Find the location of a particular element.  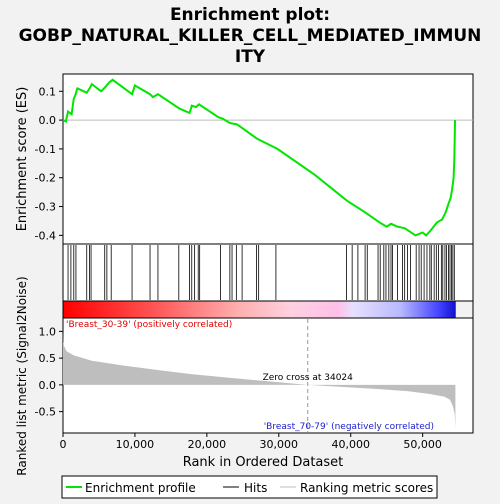

x-tick-label: 10,000 is located at coordinates (135, 444).